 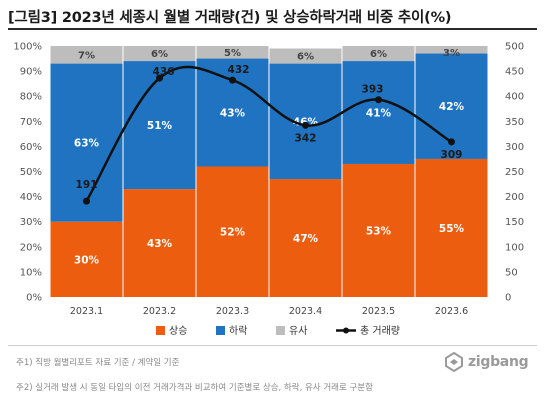 I want to click on line-point-label: 342, so click(x=306, y=138).